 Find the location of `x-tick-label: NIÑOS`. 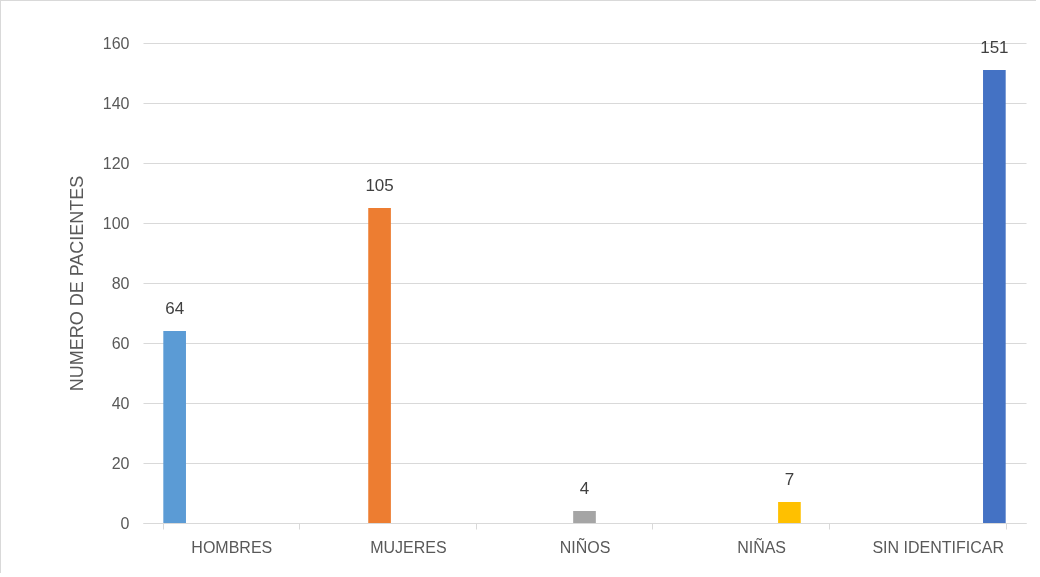

x-tick-label: NIÑOS is located at coordinates (585, 546).